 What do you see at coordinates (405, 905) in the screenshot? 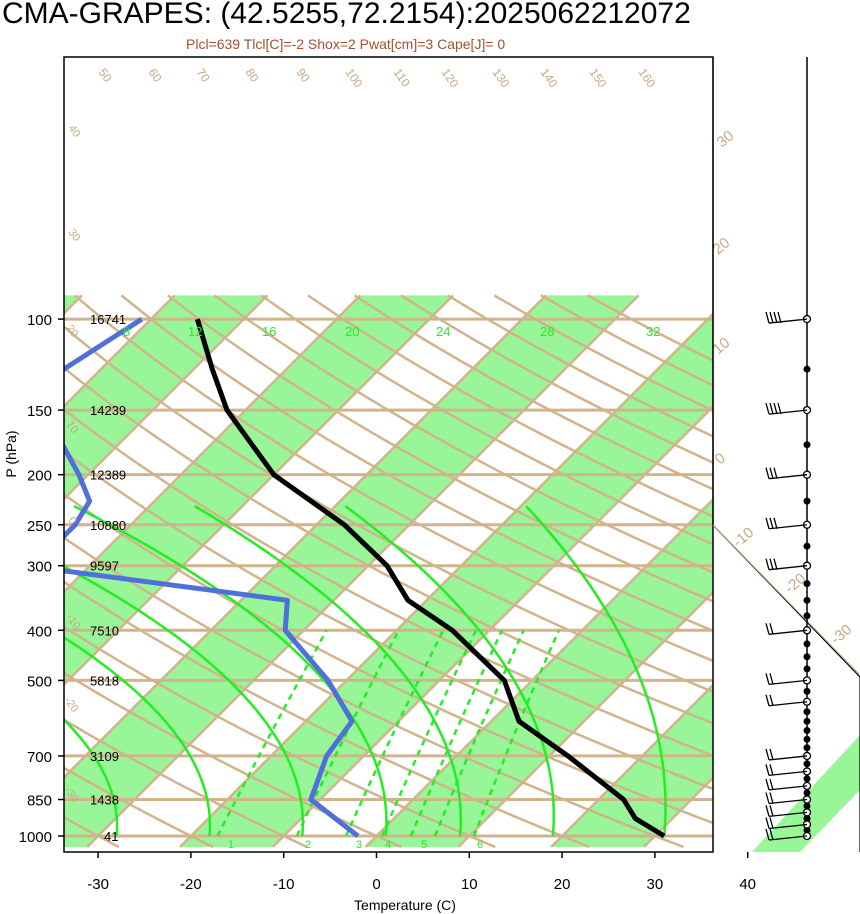
I see `x-axis-label: Temperature (C)` at bounding box center [405, 905].